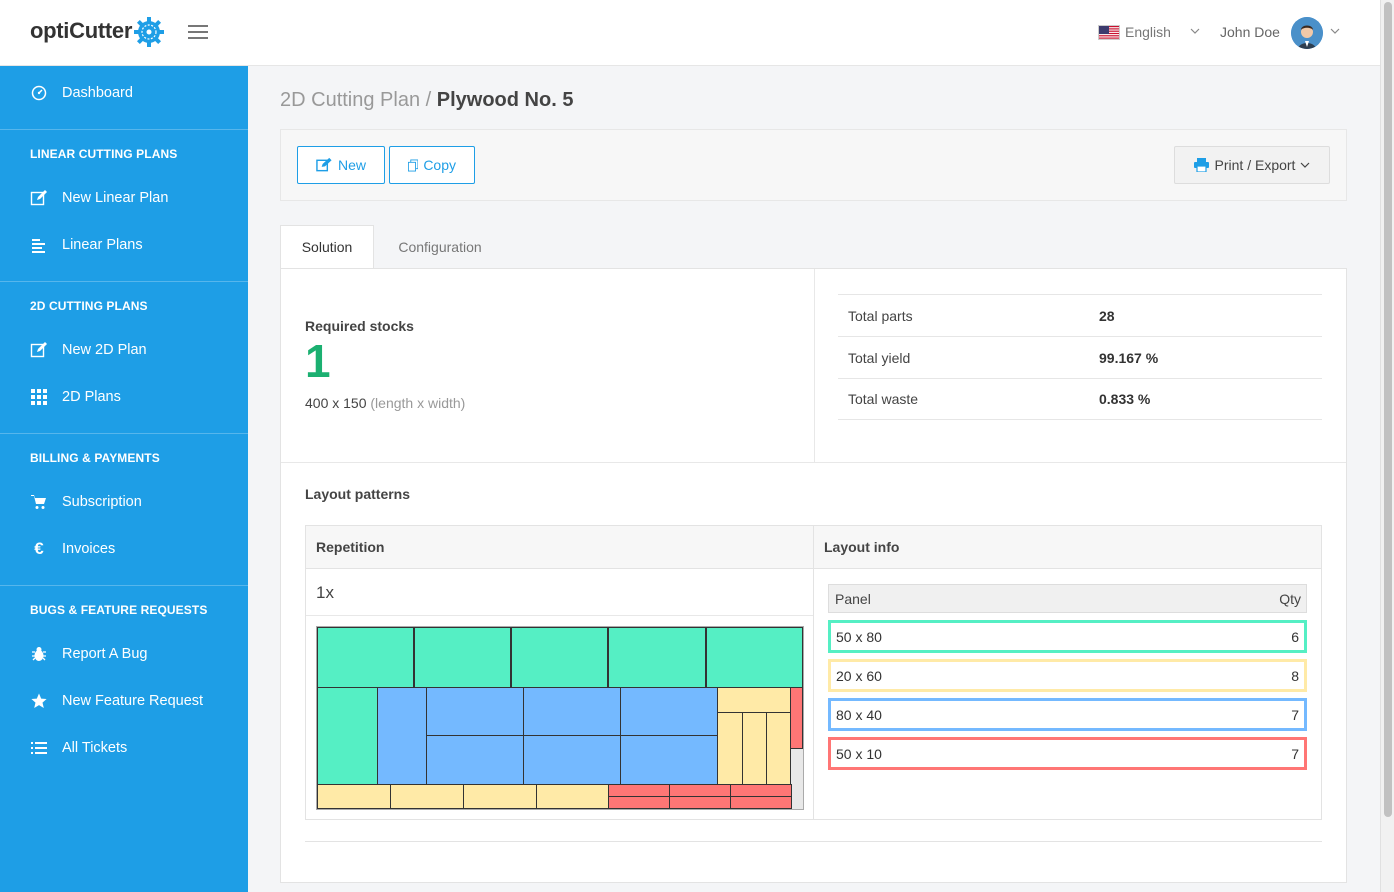  What do you see at coordinates (1148, 32) in the screenshot?
I see `language-label: English` at bounding box center [1148, 32].